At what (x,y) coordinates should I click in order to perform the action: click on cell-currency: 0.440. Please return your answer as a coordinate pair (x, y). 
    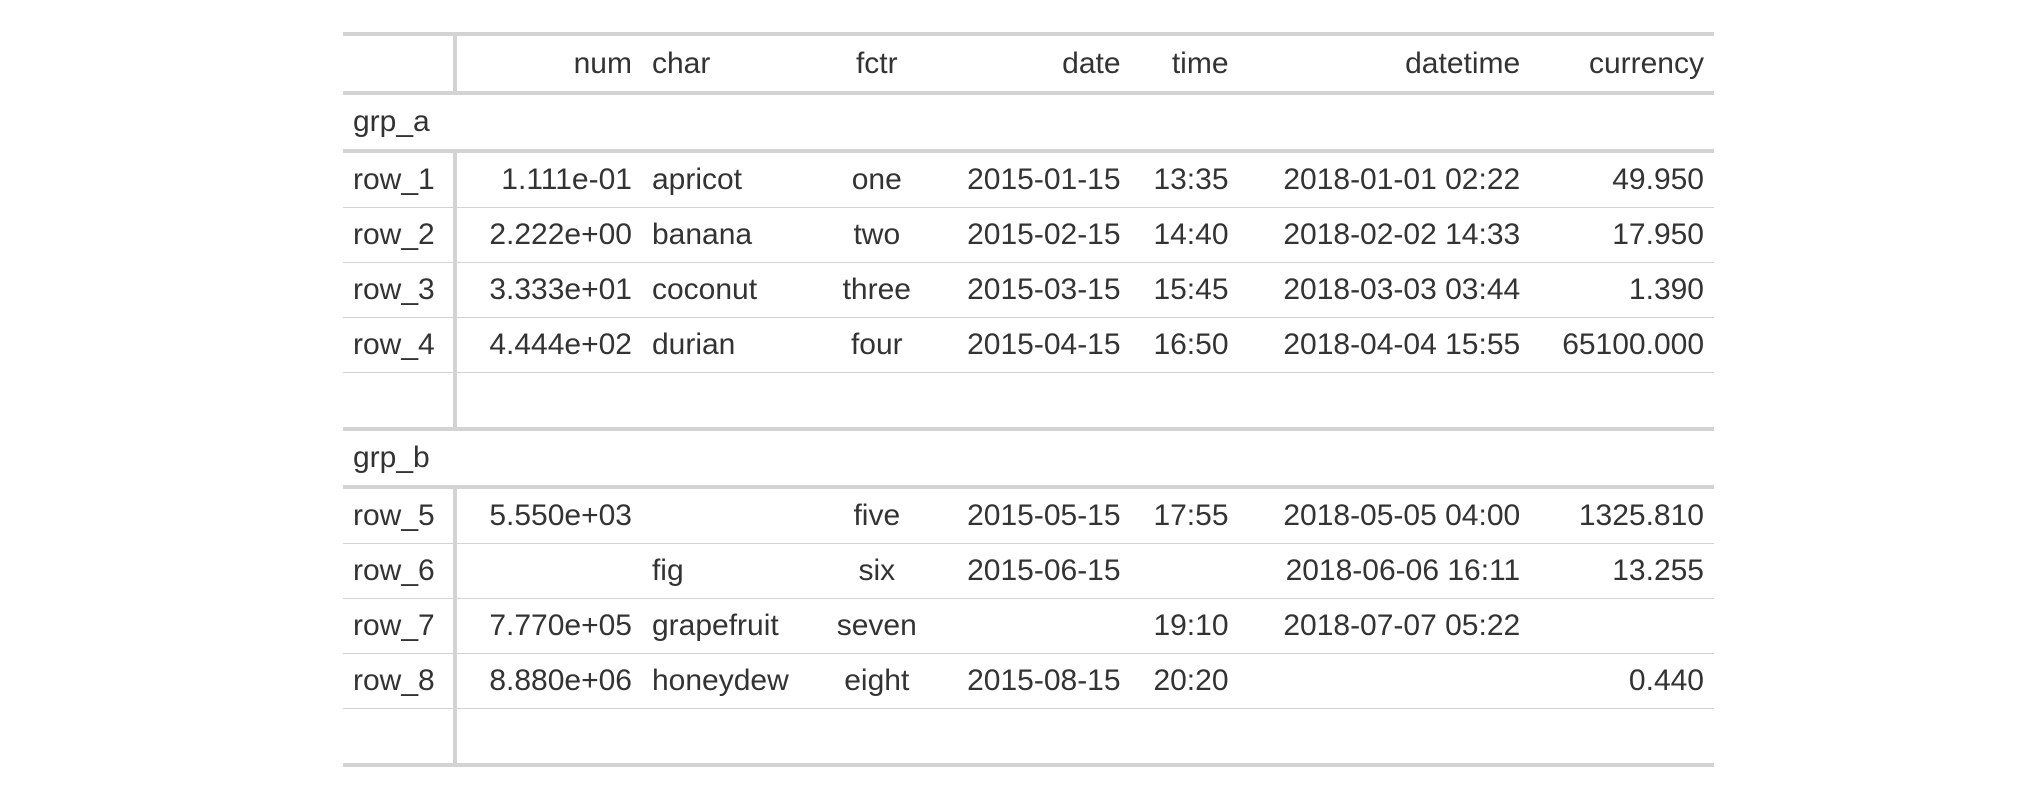
    Looking at the image, I should click on (1622, 681).